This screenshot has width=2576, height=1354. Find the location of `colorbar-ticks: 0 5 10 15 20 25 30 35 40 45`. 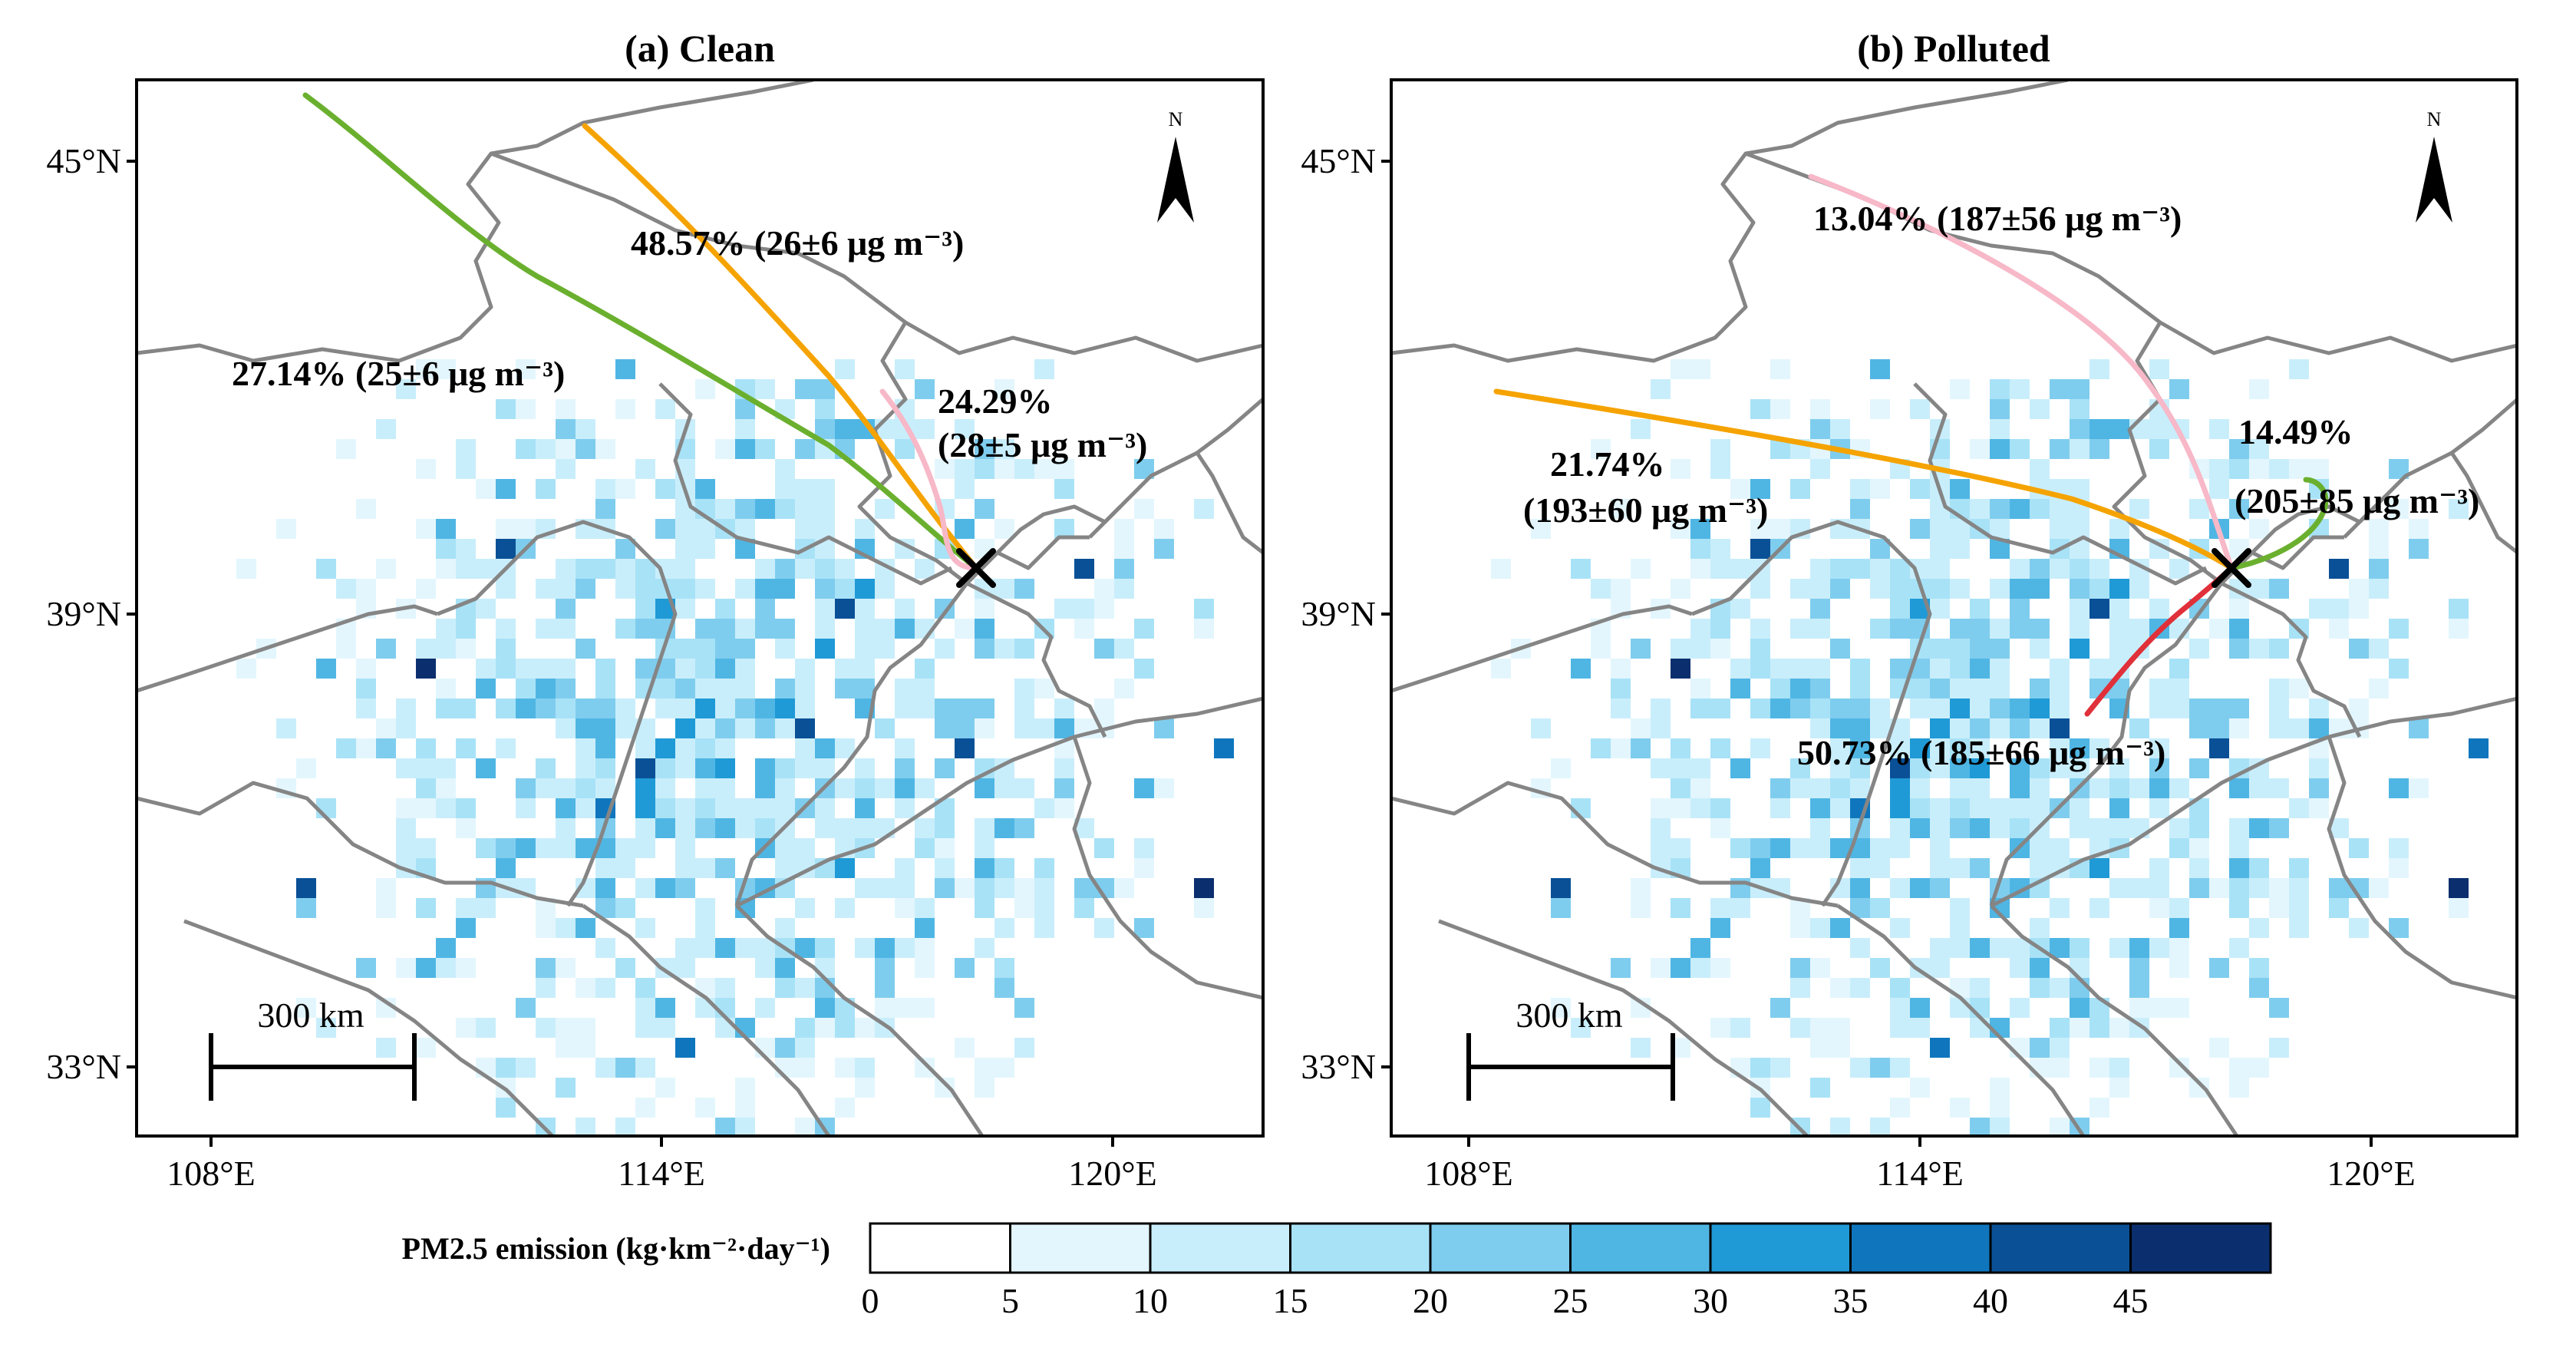

colorbar-ticks: 0 5 10 15 20 25 30 35 40 45 is located at coordinates (1505, 1301).